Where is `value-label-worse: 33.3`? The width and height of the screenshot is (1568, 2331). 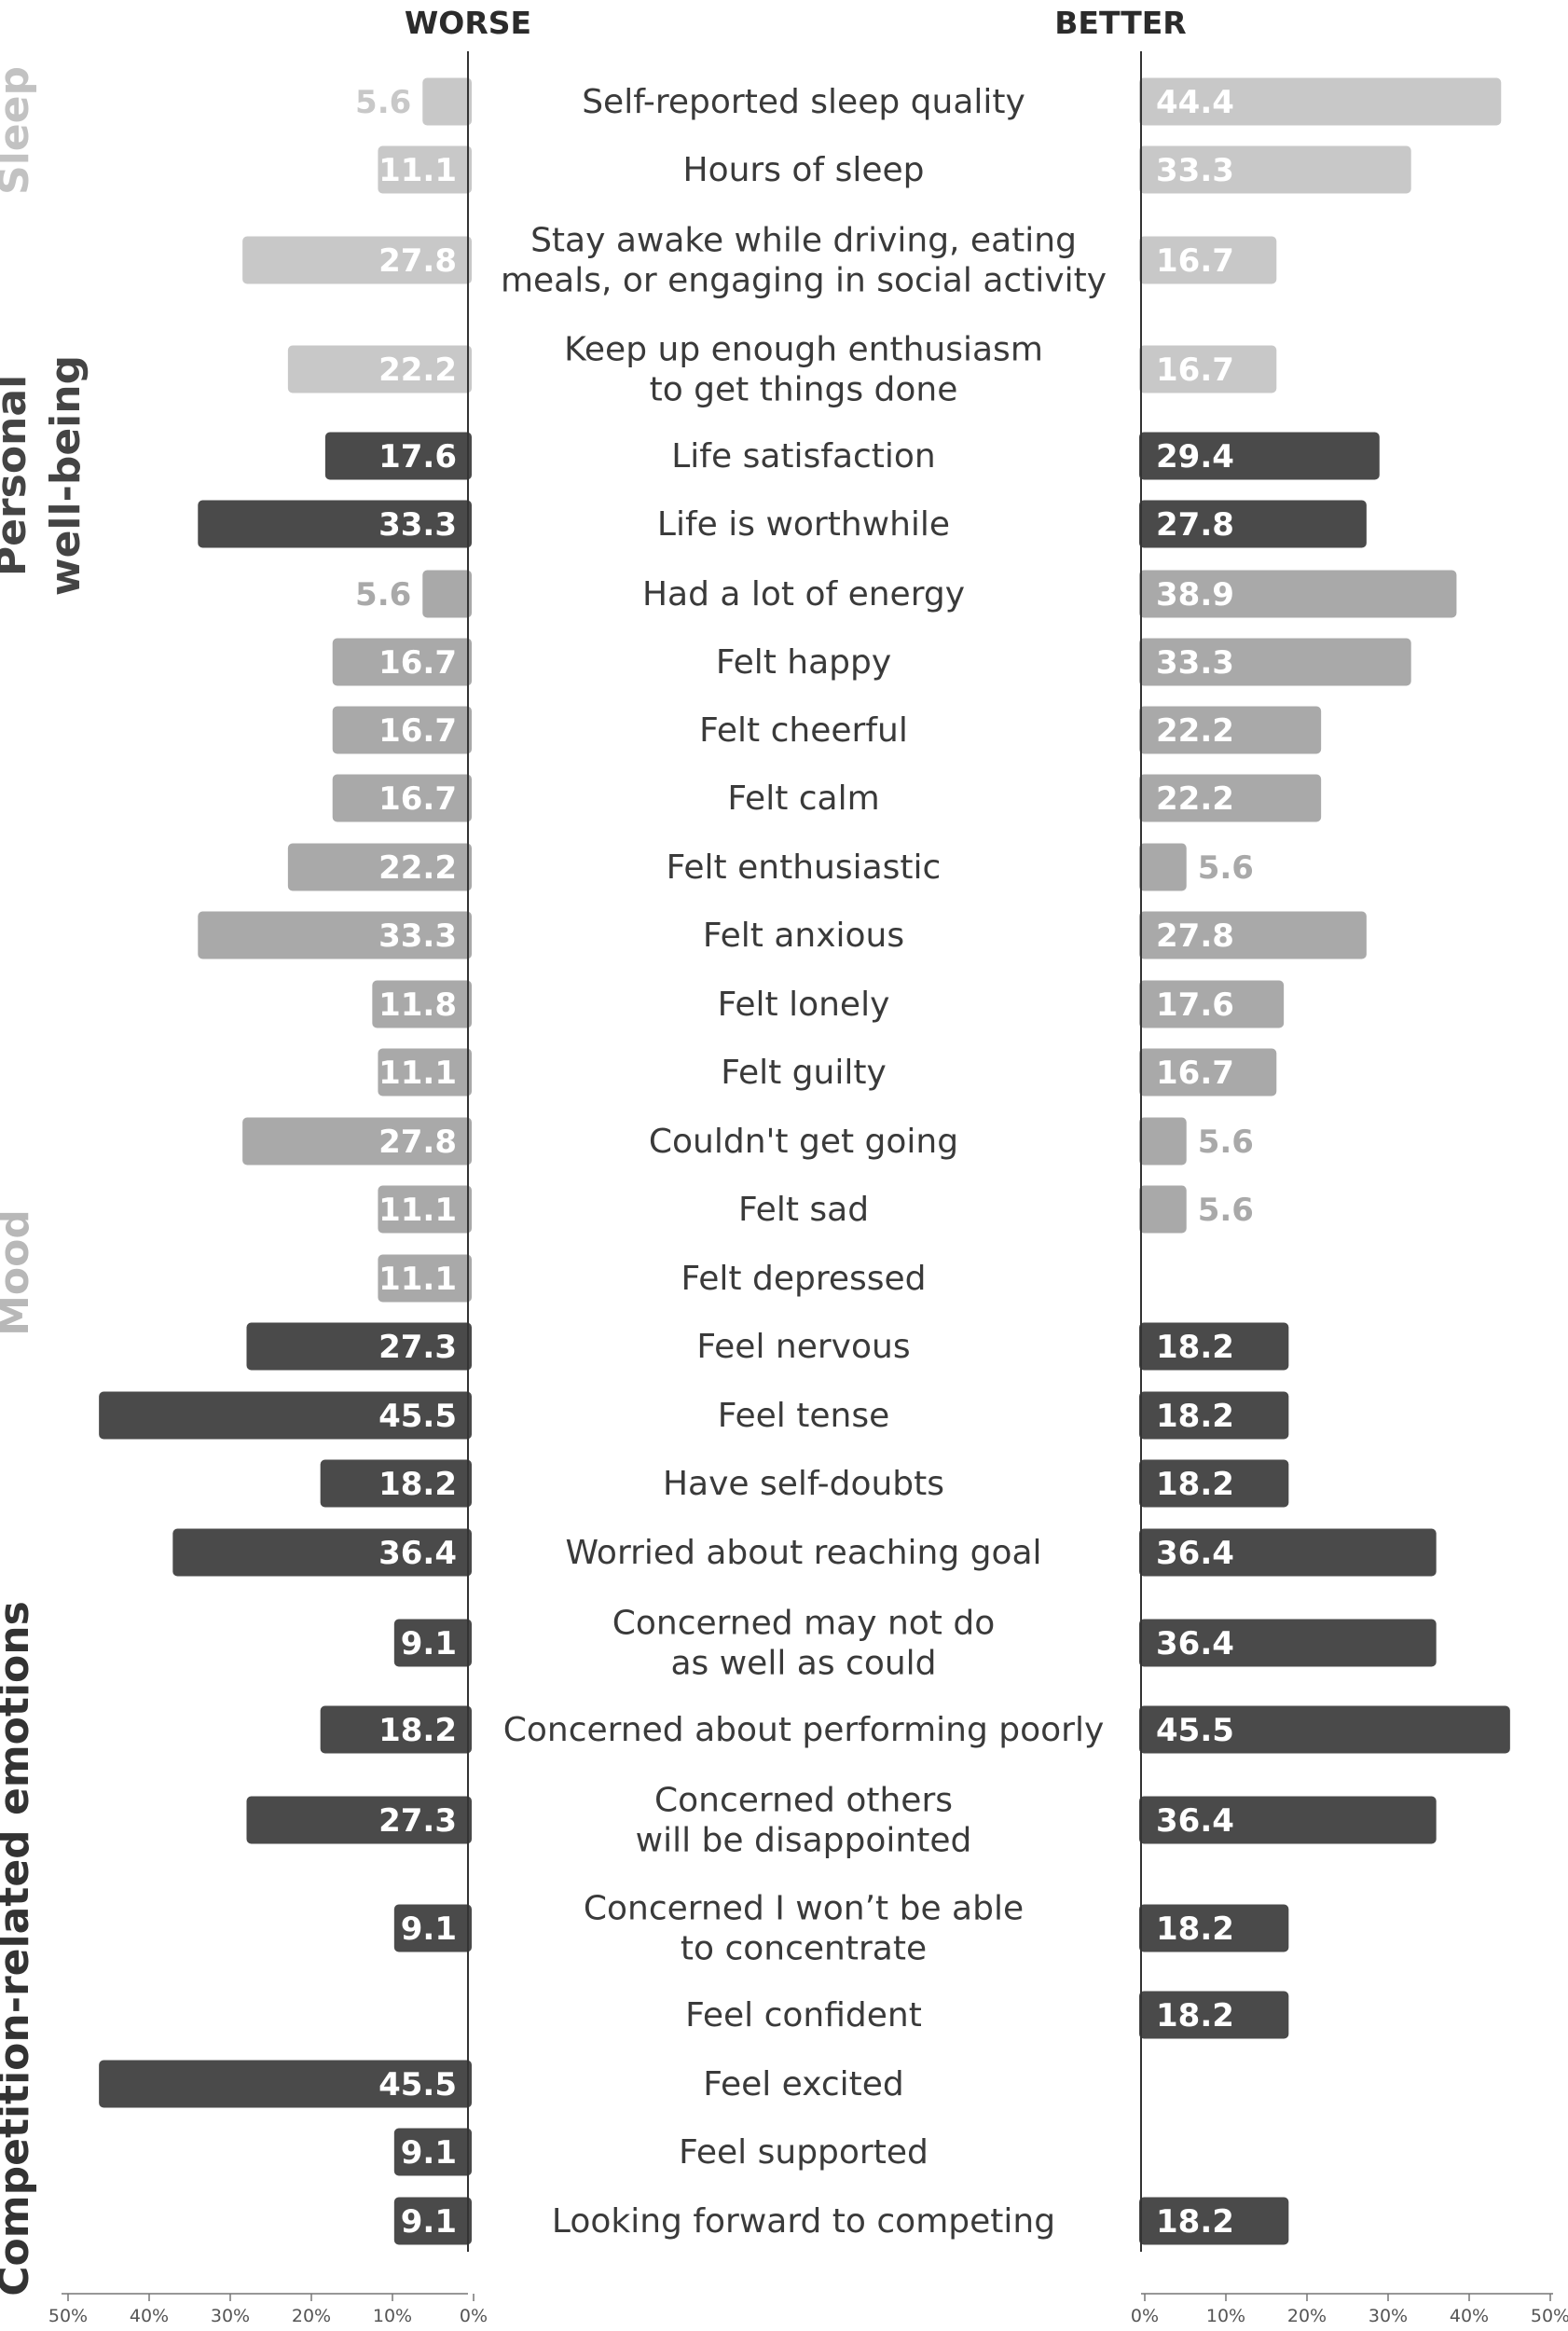 value-label-worse: 33.3 is located at coordinates (417, 936).